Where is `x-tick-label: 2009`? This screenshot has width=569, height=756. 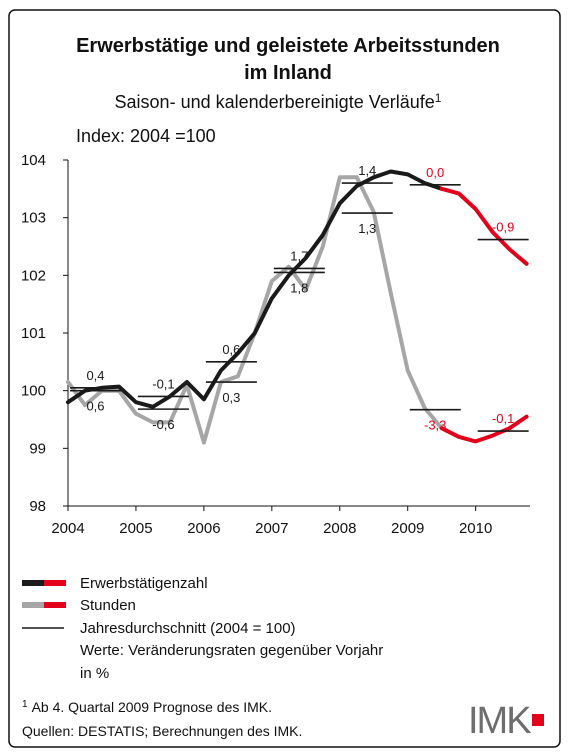 x-tick-label: 2009 is located at coordinates (407, 528).